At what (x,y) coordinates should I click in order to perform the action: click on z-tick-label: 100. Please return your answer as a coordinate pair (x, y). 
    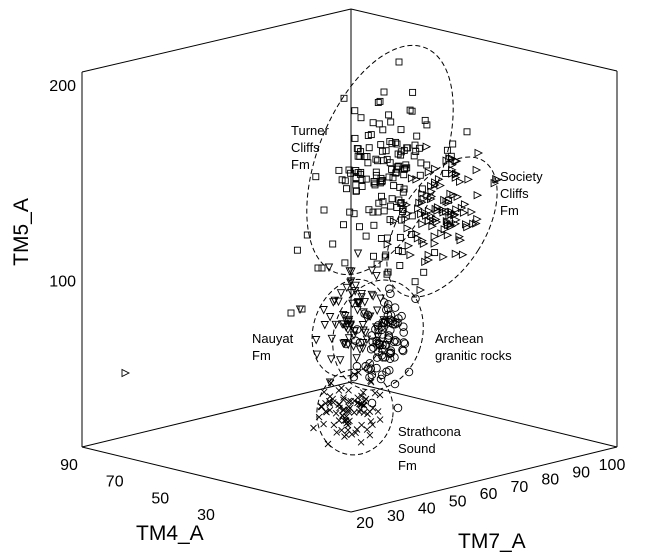
    Looking at the image, I should click on (612, 465).